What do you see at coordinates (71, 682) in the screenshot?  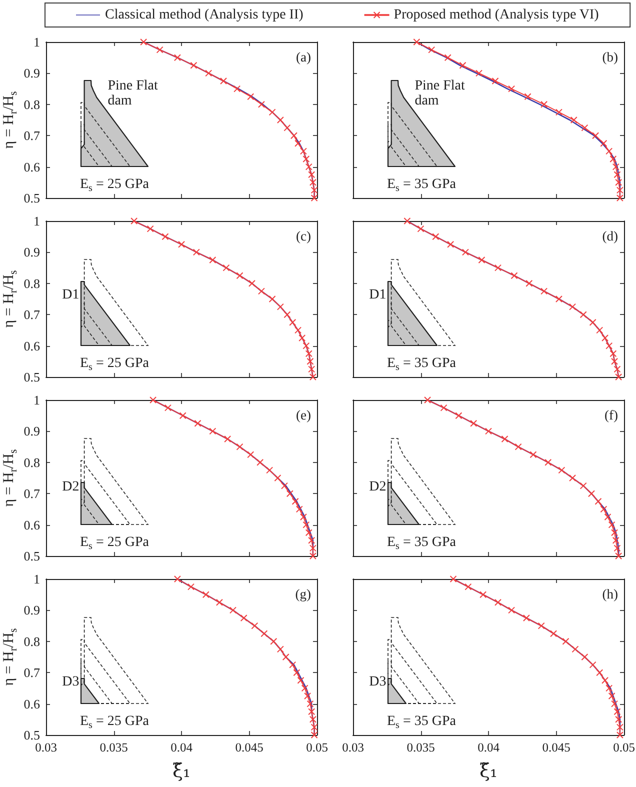 I see `annotation: D3` at bounding box center [71, 682].